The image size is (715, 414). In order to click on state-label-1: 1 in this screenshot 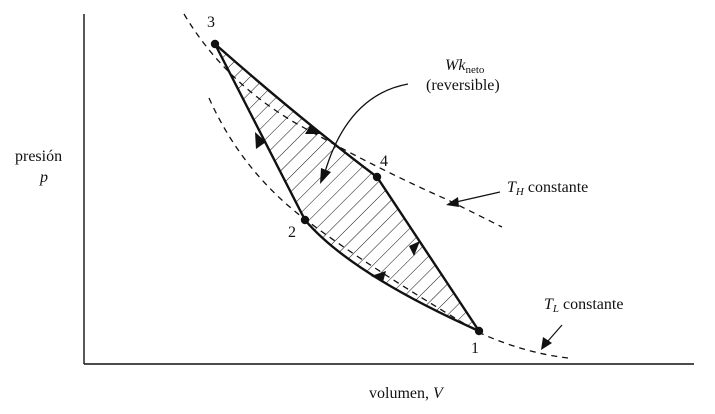, I will do `click(475, 348)`.